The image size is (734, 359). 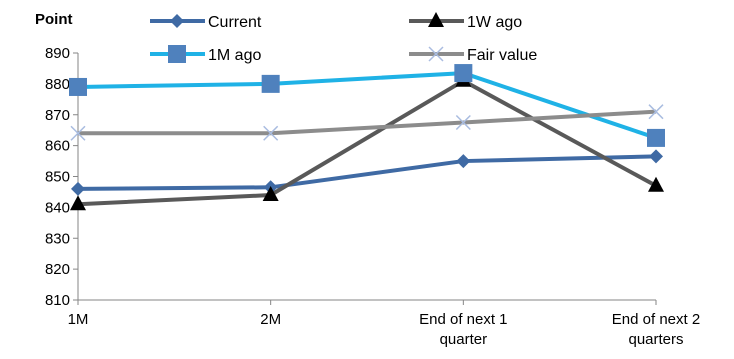 What do you see at coordinates (464, 339) in the screenshot?
I see `x-tick-label: quarter` at bounding box center [464, 339].